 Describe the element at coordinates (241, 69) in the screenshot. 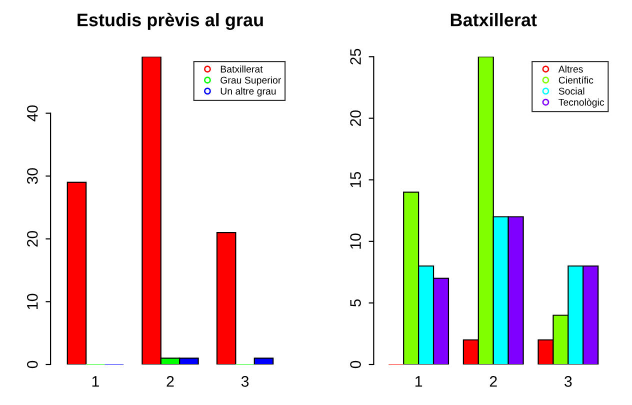

I see `legend-label: Batxillerat` at that location.